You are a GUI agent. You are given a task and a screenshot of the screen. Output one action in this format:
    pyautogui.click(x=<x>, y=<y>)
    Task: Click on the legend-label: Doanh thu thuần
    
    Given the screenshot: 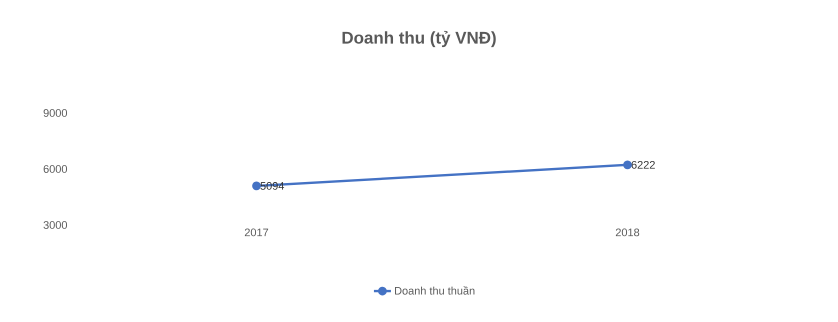 What is the action you would take?
    pyautogui.click(x=434, y=290)
    